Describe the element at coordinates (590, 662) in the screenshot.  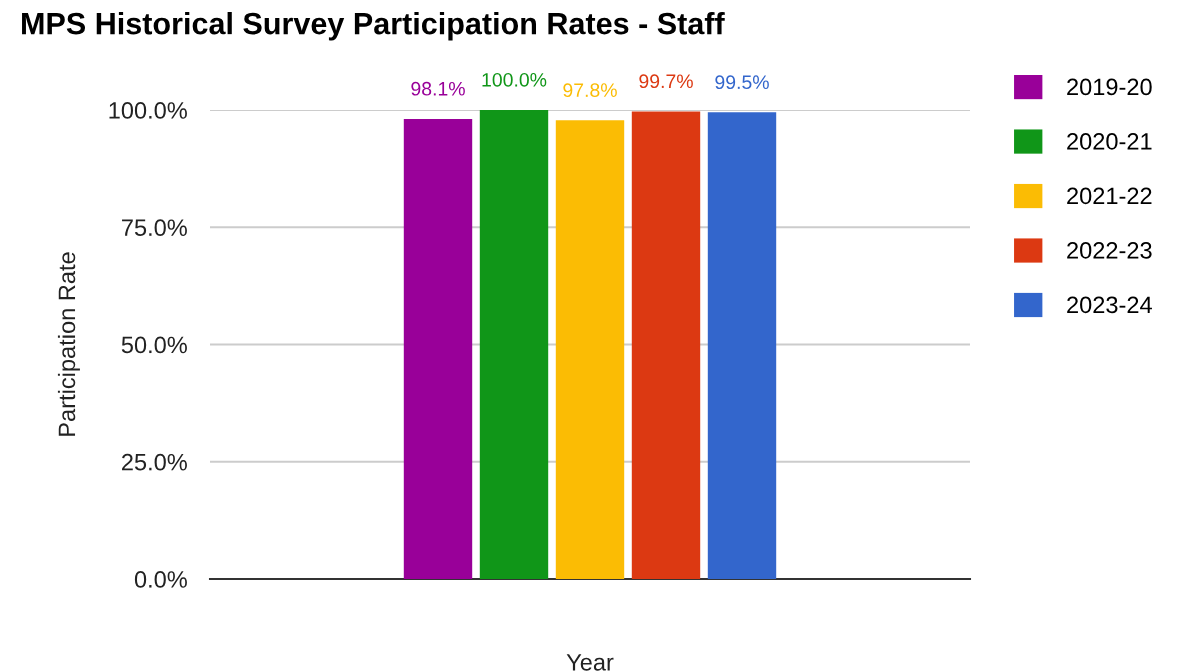
I see `x-axis-title: Year` at that location.